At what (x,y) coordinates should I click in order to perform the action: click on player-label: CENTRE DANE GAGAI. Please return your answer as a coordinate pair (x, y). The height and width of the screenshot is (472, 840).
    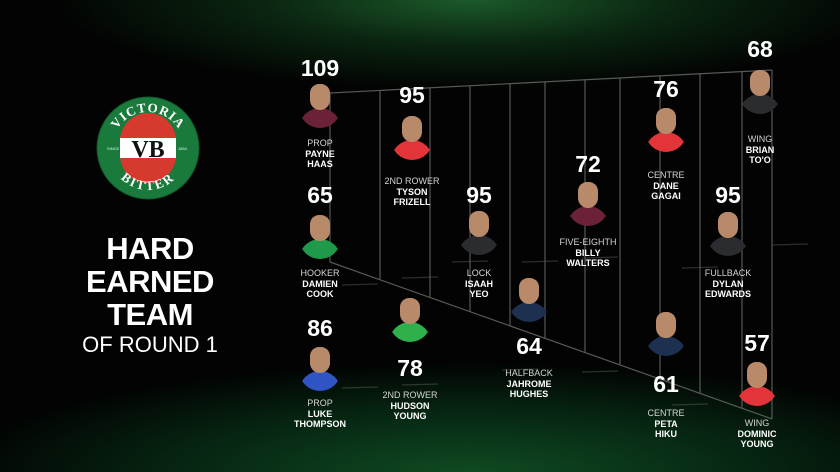
    Looking at the image, I should click on (666, 186).